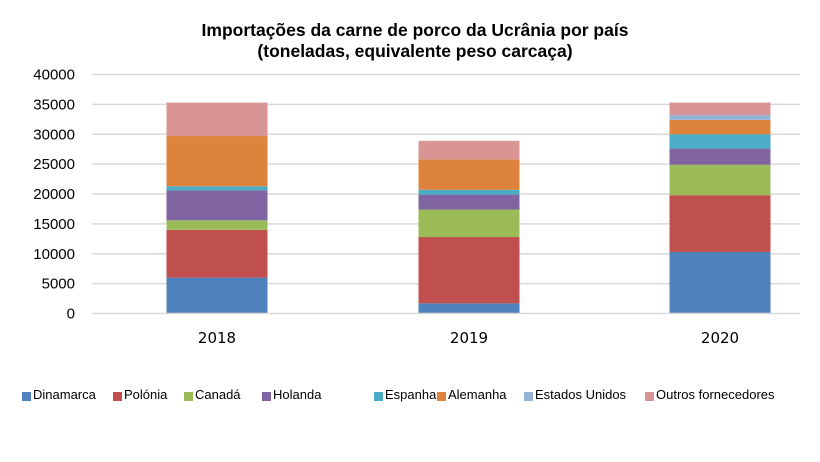  What do you see at coordinates (54, 134) in the screenshot?
I see `y-tick-label: 30000` at bounding box center [54, 134].